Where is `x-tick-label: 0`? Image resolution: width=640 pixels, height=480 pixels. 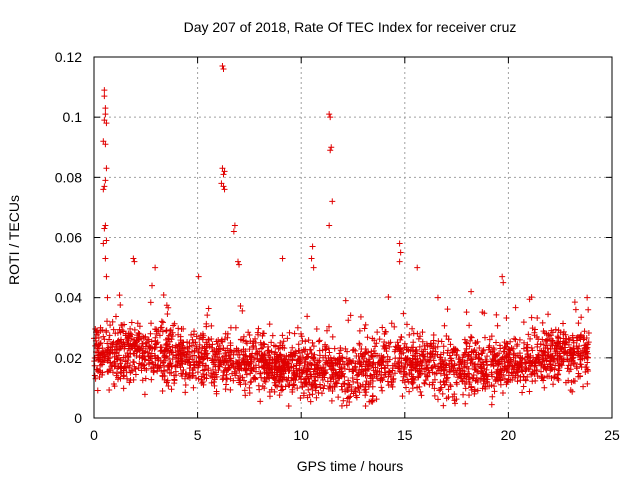 x-tick-label: 0 is located at coordinates (94, 435).